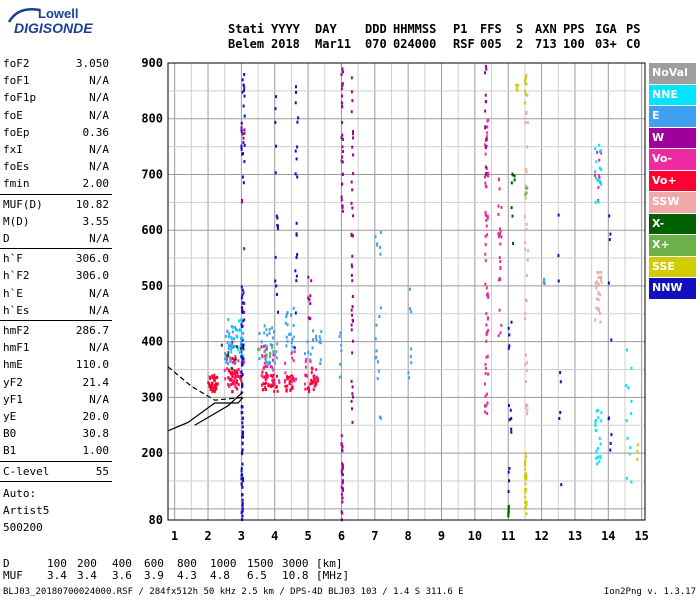 This screenshot has height=600, width=700. I want to click on logo-text-lowell: Lowell, so click(58, 13).